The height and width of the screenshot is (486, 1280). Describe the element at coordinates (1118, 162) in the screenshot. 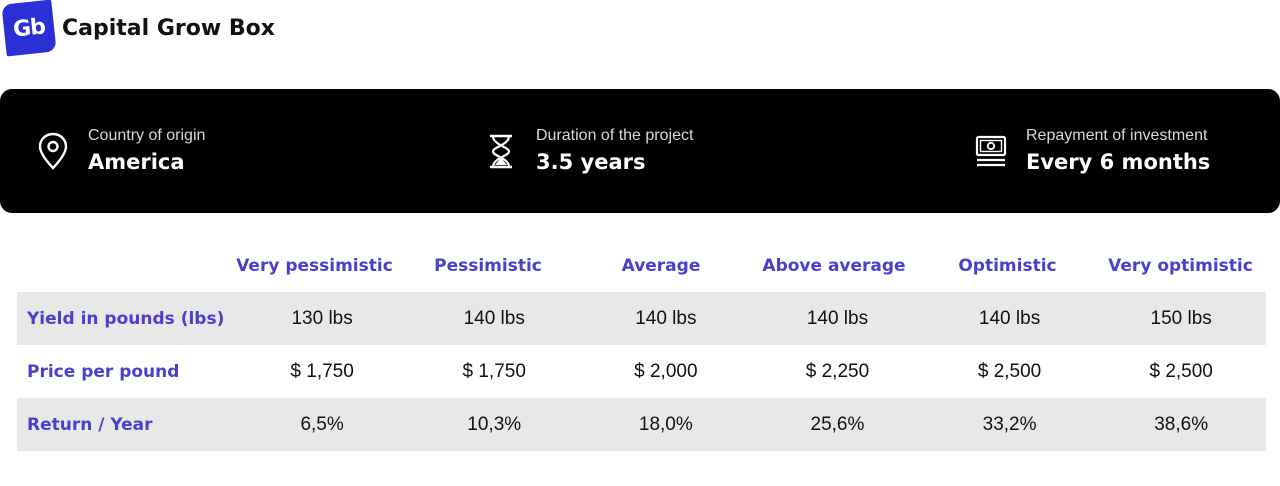

I see `info-repayment-value: Every 6 months` at that location.